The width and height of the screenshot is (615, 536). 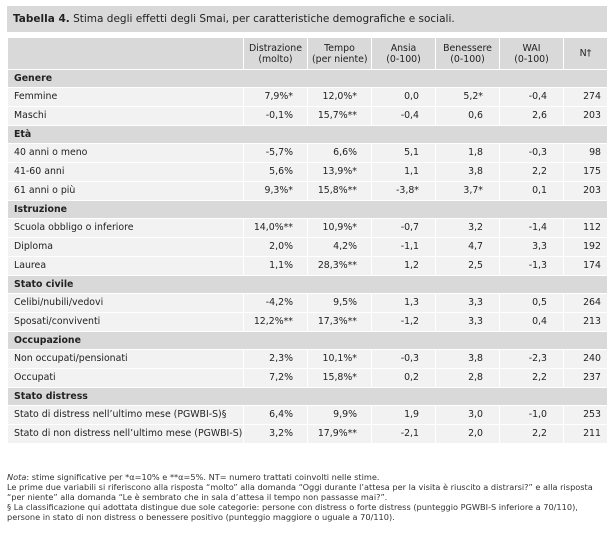 What do you see at coordinates (125, 303) in the screenshot?
I see `row-label: Celibi/nubili/vedovi` at bounding box center [125, 303].